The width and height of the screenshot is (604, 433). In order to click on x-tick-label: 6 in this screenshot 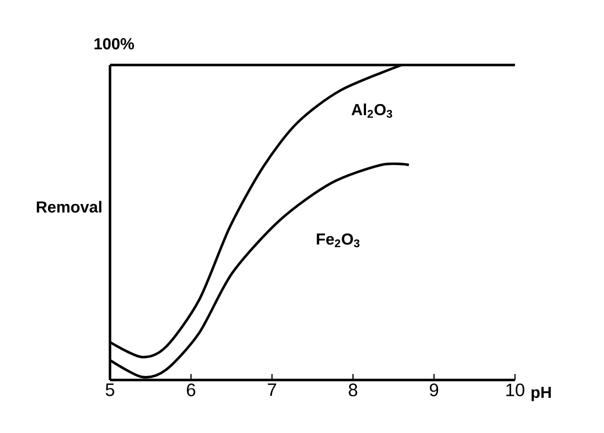, I will do `click(191, 390)`.